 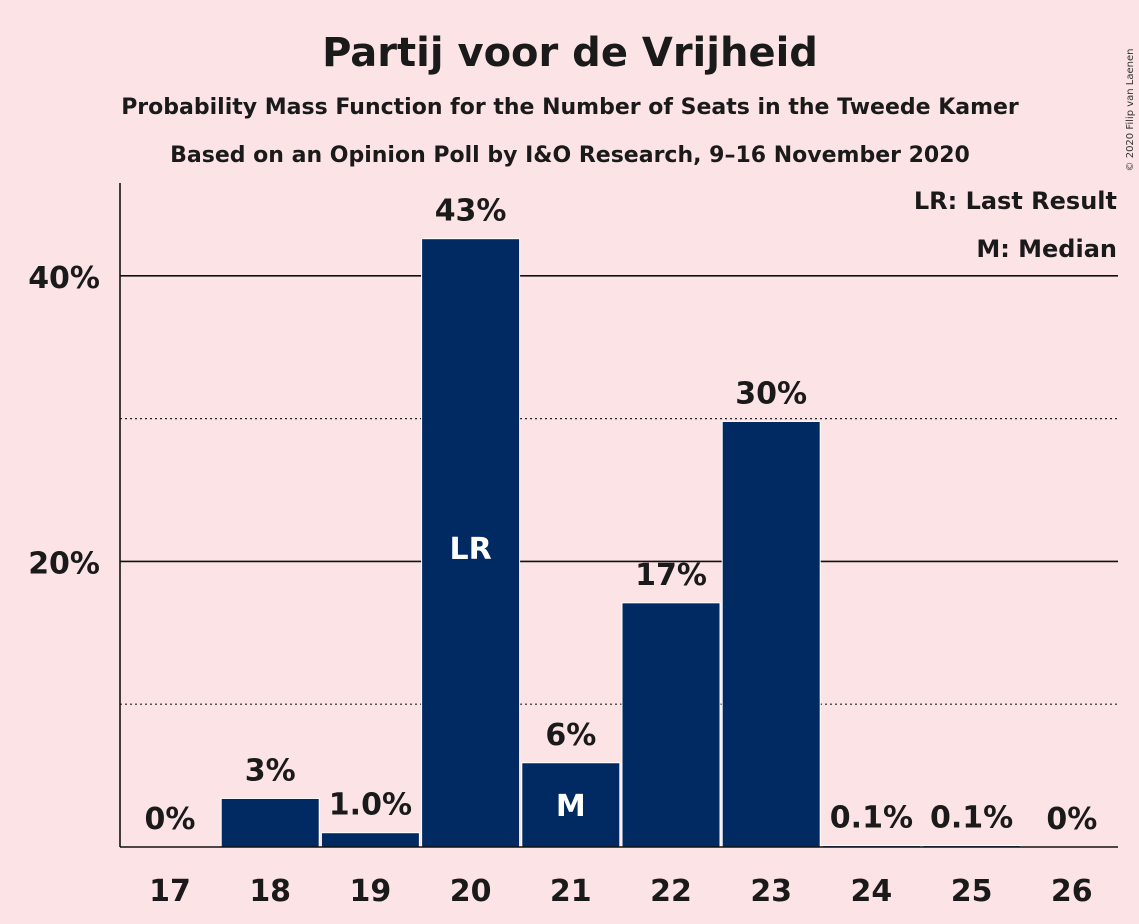 I want to click on data-label-21: 6%, so click(x=570, y=735).